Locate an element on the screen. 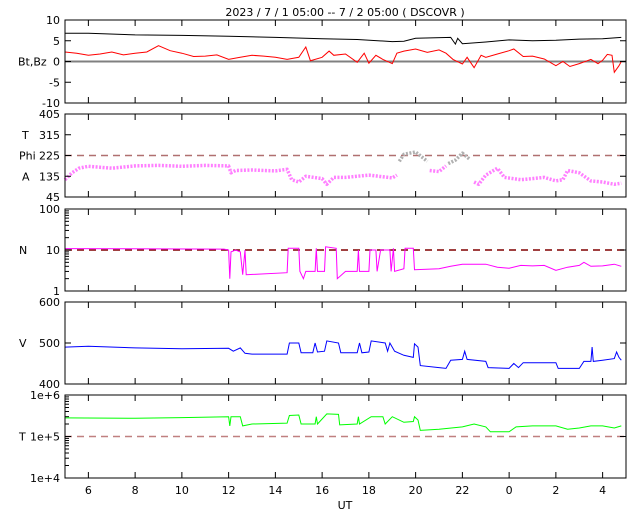 This screenshot has width=640, height=516. y-axis-label: Bt,Bz is located at coordinates (32, 62).